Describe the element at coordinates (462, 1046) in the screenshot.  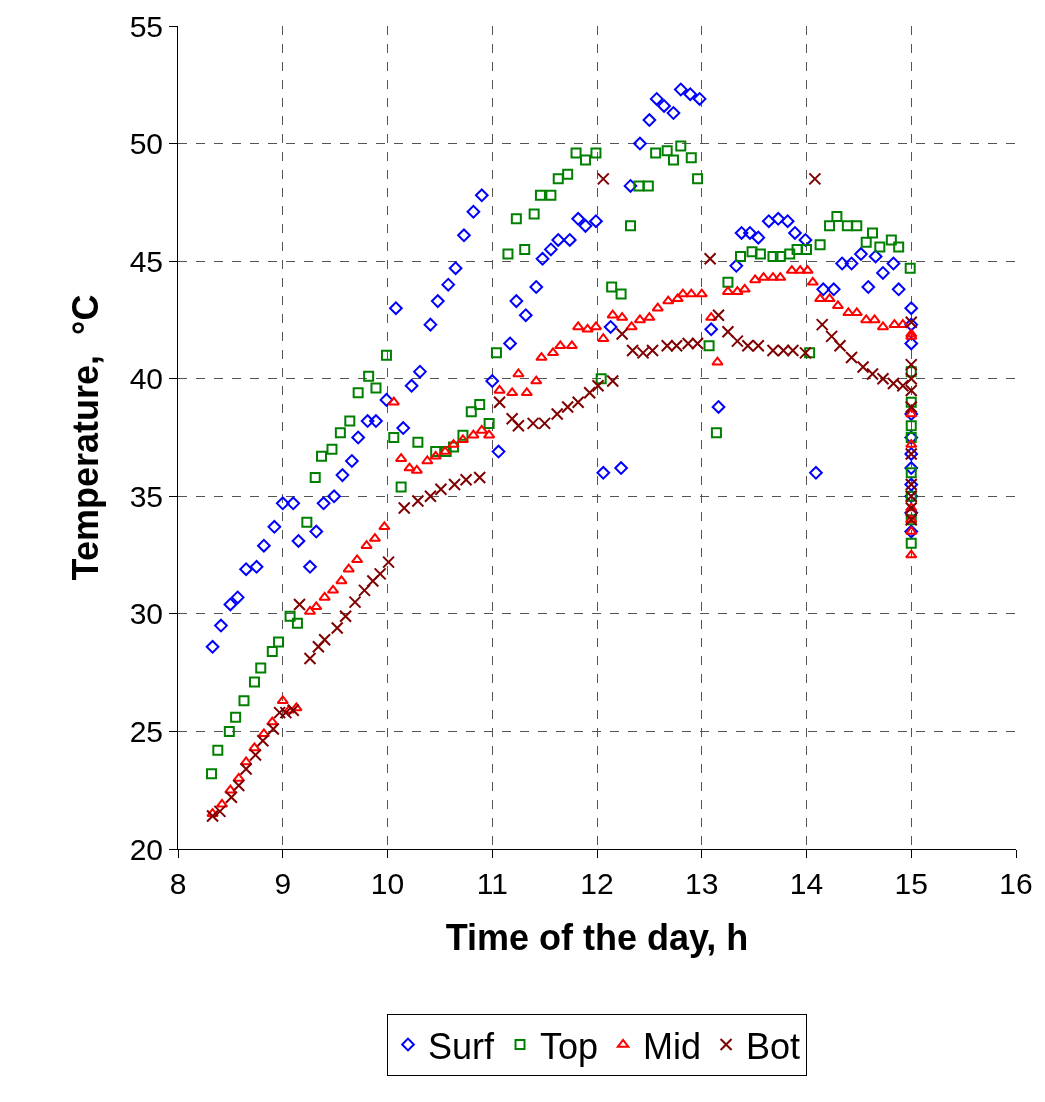
I see `legend-label: Surf` at that location.